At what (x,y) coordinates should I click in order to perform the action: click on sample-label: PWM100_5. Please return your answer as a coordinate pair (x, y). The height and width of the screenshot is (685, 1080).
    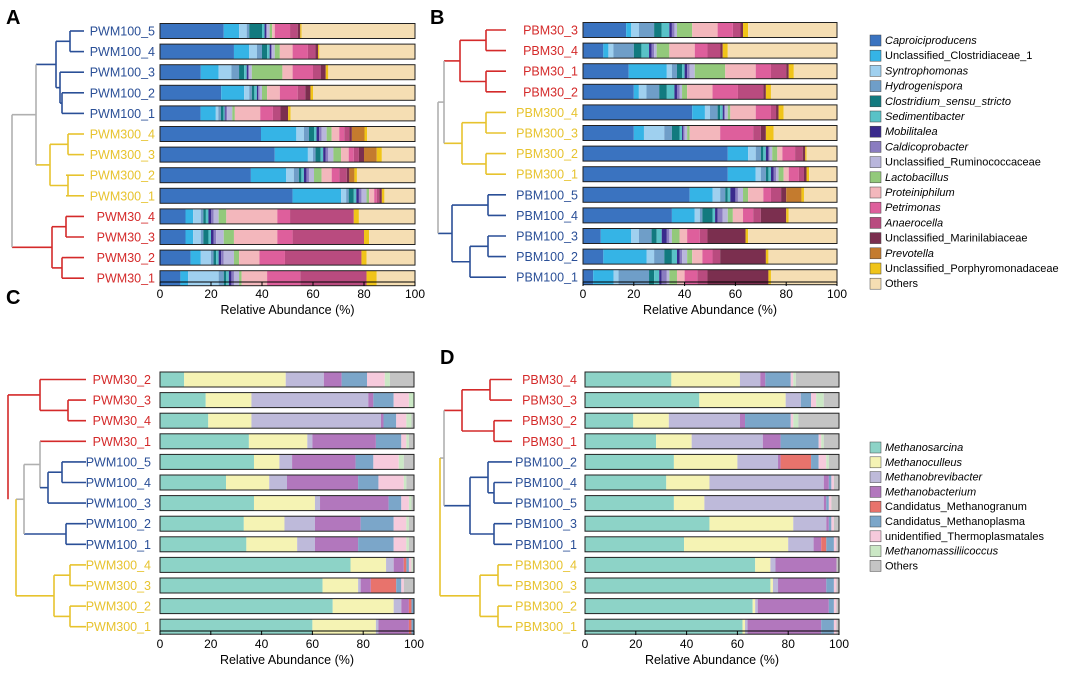
    Looking at the image, I should click on (122, 32).